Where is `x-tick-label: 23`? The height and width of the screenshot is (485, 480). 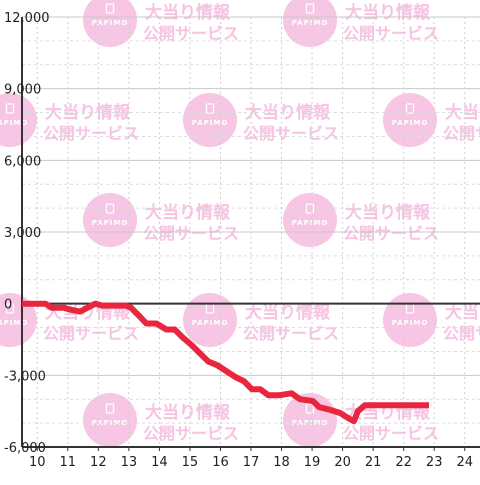 x-tick-label: 23 is located at coordinates (434, 462).